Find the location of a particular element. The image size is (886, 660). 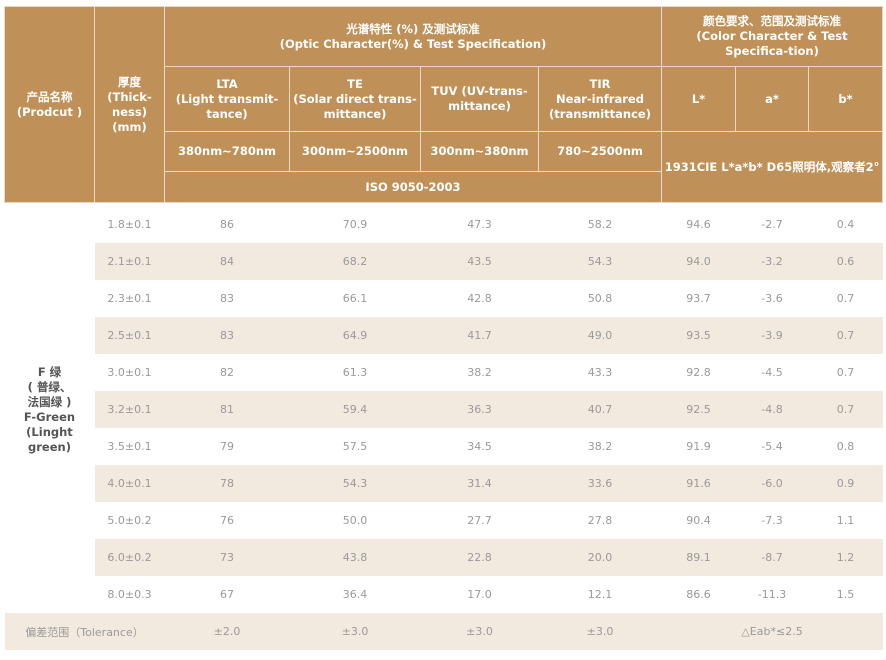

cell: 27.7 is located at coordinates (479, 520).